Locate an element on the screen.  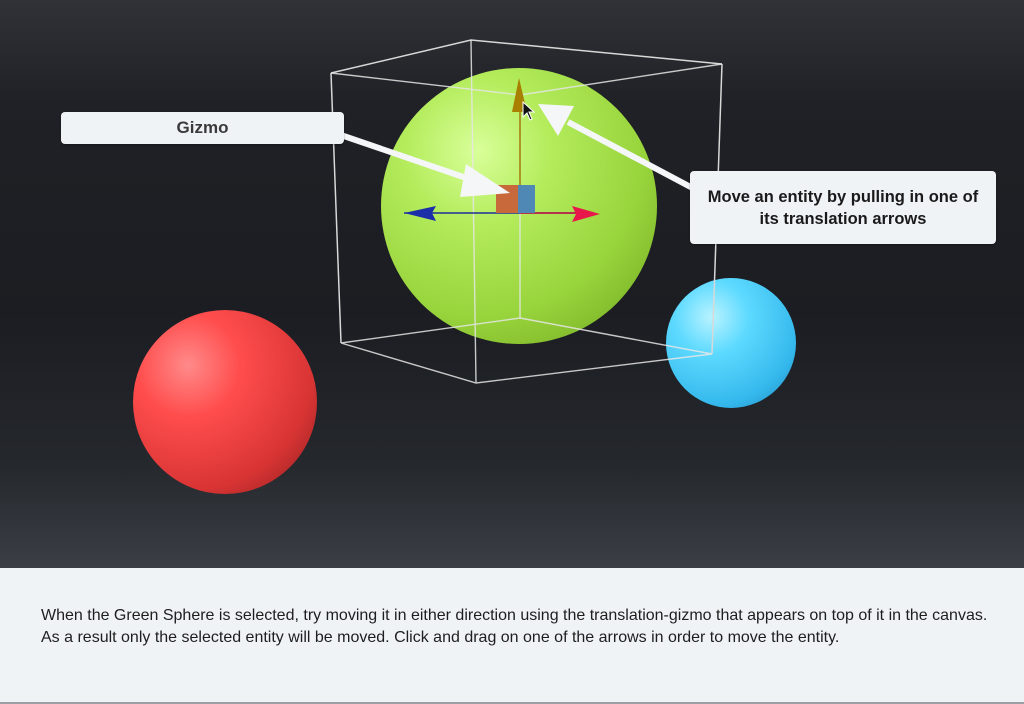
red-sphere is located at coordinates (225, 402).